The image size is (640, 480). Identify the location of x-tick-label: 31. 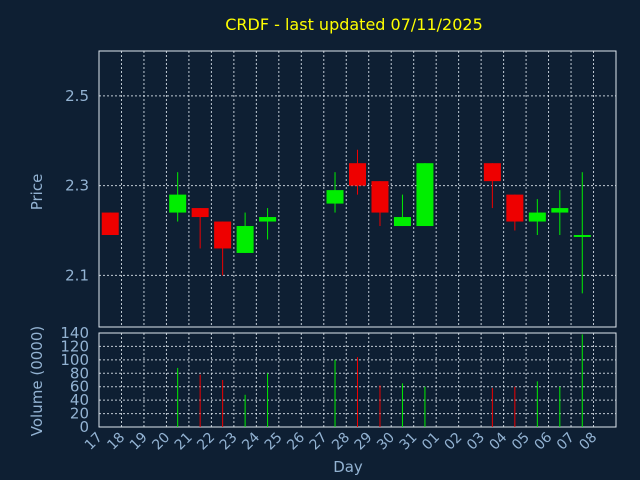
(409, 442).